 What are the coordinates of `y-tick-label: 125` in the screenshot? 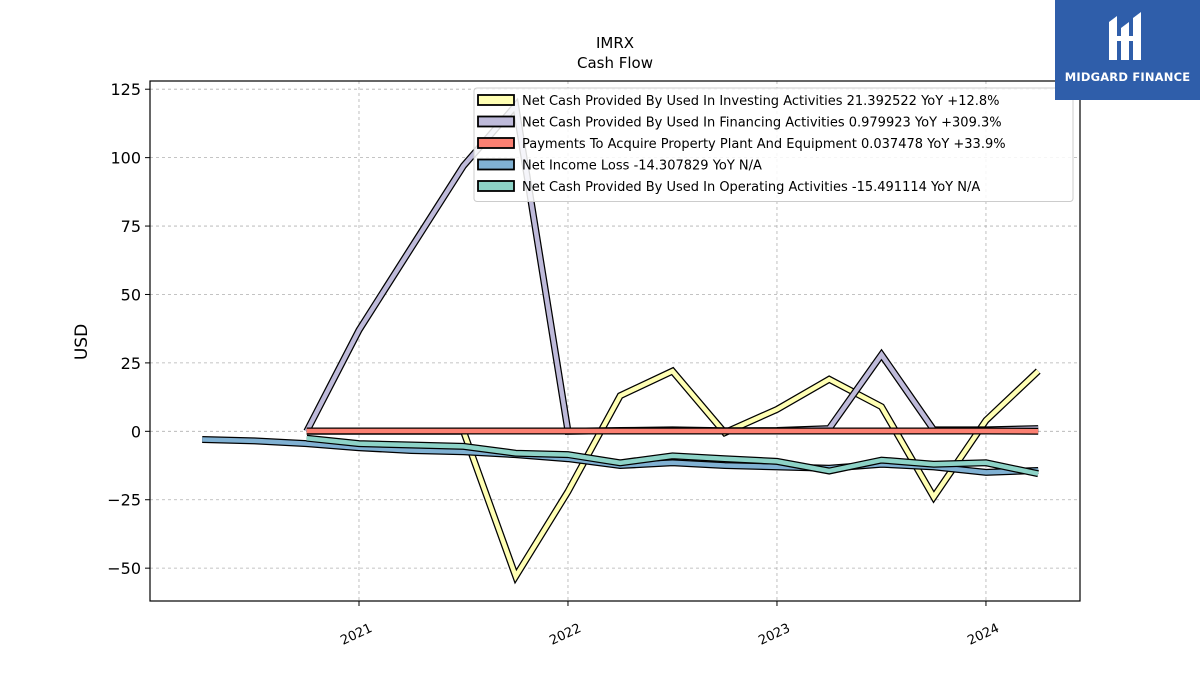 It's located at (125, 89).